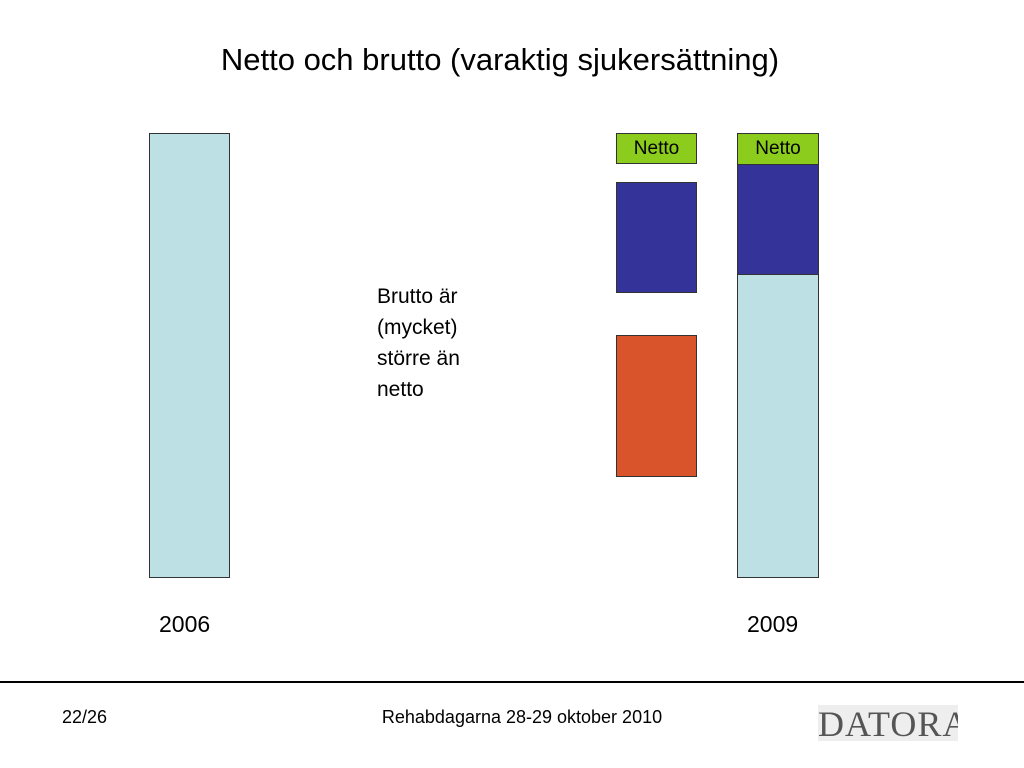  Describe the element at coordinates (189, 355) in the screenshot. I see `bar-2006` at that location.